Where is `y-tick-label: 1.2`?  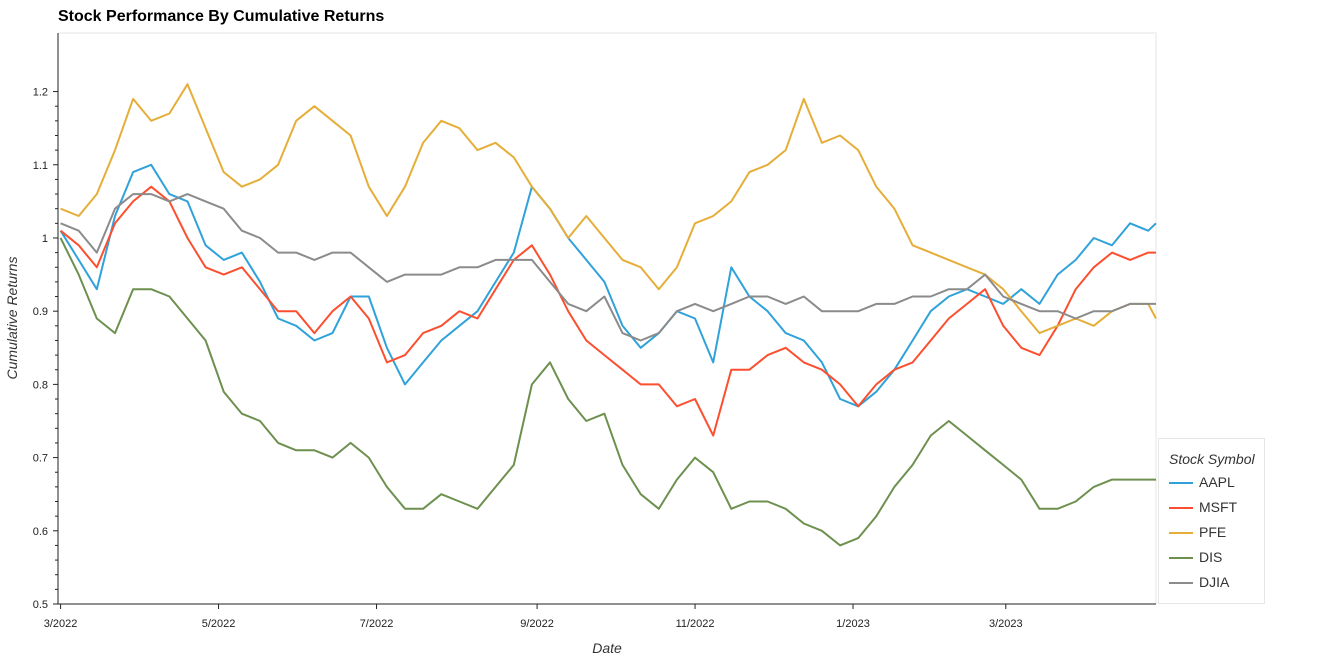
y-tick-label: 1.2 is located at coordinates (40, 93).